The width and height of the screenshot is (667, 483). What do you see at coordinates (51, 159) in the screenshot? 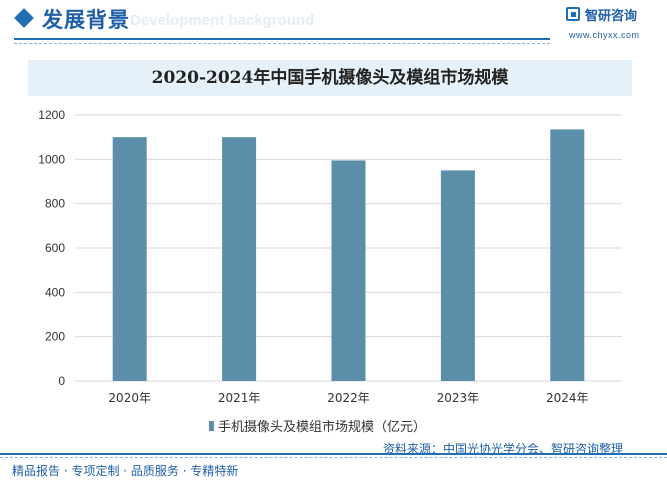
I see `y-tick-label: 1000` at bounding box center [51, 159].